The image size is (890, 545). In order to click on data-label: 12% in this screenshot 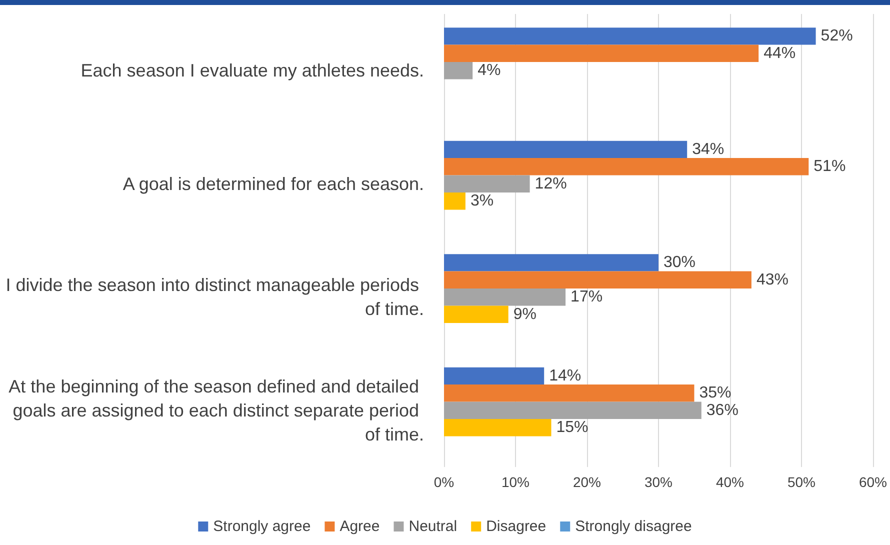, I will do `click(550, 183)`.